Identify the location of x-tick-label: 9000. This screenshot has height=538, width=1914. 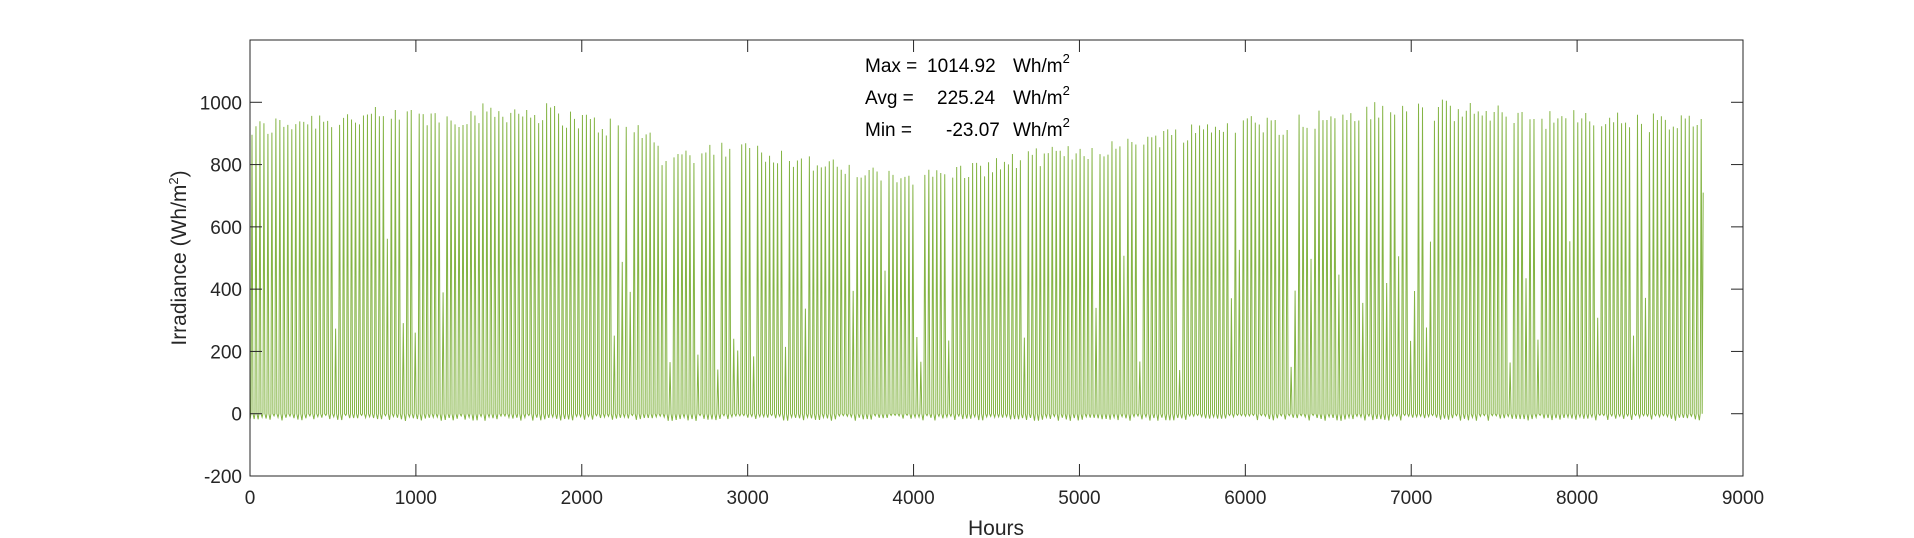
(1743, 498).